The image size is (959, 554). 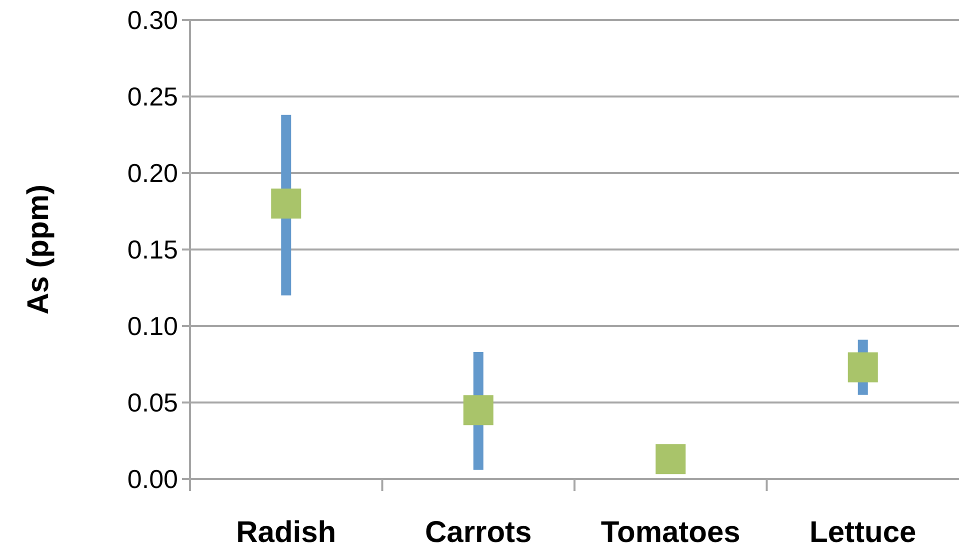 I want to click on y-axis-title: As (ppm), so click(x=38, y=249).